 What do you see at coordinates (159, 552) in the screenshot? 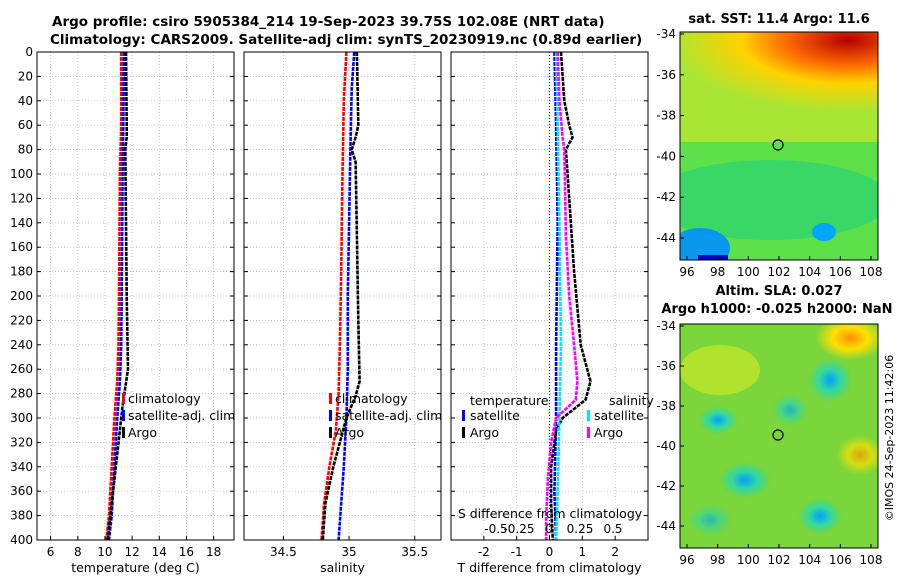
I see `x-tick-label: 14` at bounding box center [159, 552].